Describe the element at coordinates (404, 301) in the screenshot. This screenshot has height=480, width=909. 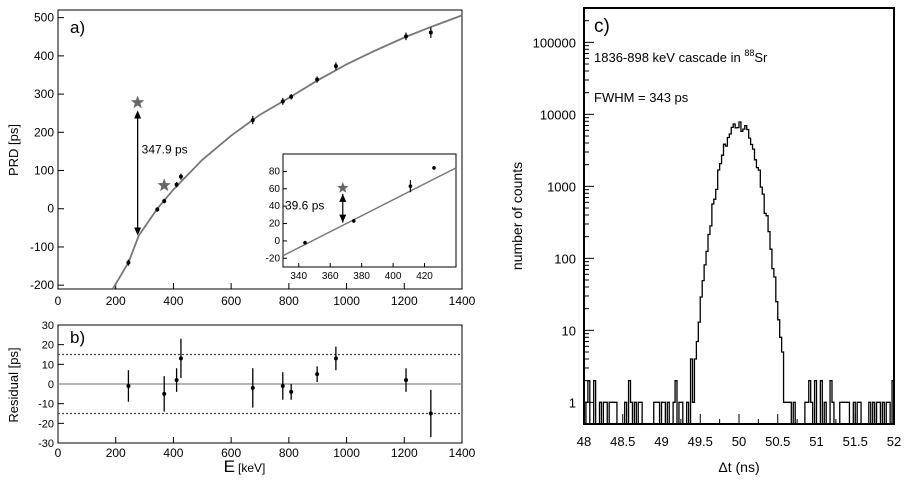
I see `panel-a-xtick-label: 1200` at that location.